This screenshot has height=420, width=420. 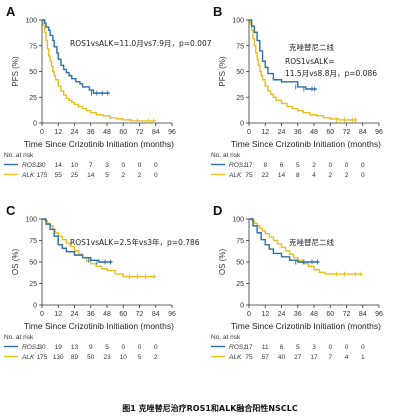 What do you see at coordinates (310, 61) in the screenshot?
I see `annotation-line-1: ROS1vsALK=` at bounding box center [310, 61].